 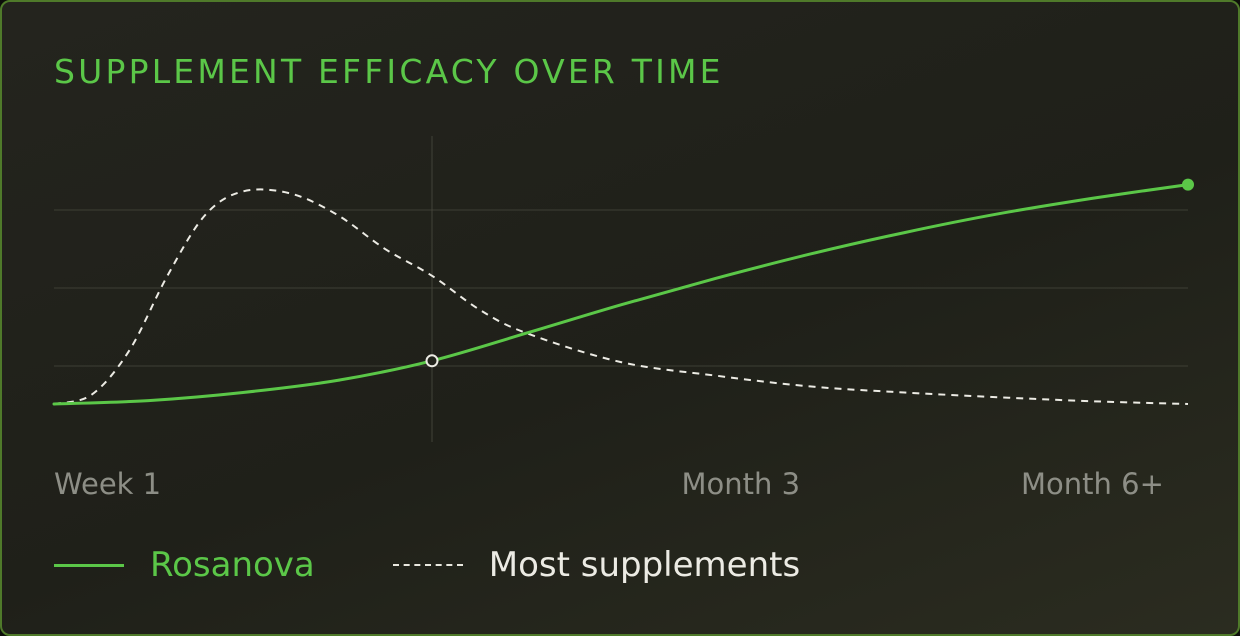 What do you see at coordinates (389, 71) in the screenshot?
I see `chart-title: SUPPLEMENT EFFICACY OVER TIME` at bounding box center [389, 71].